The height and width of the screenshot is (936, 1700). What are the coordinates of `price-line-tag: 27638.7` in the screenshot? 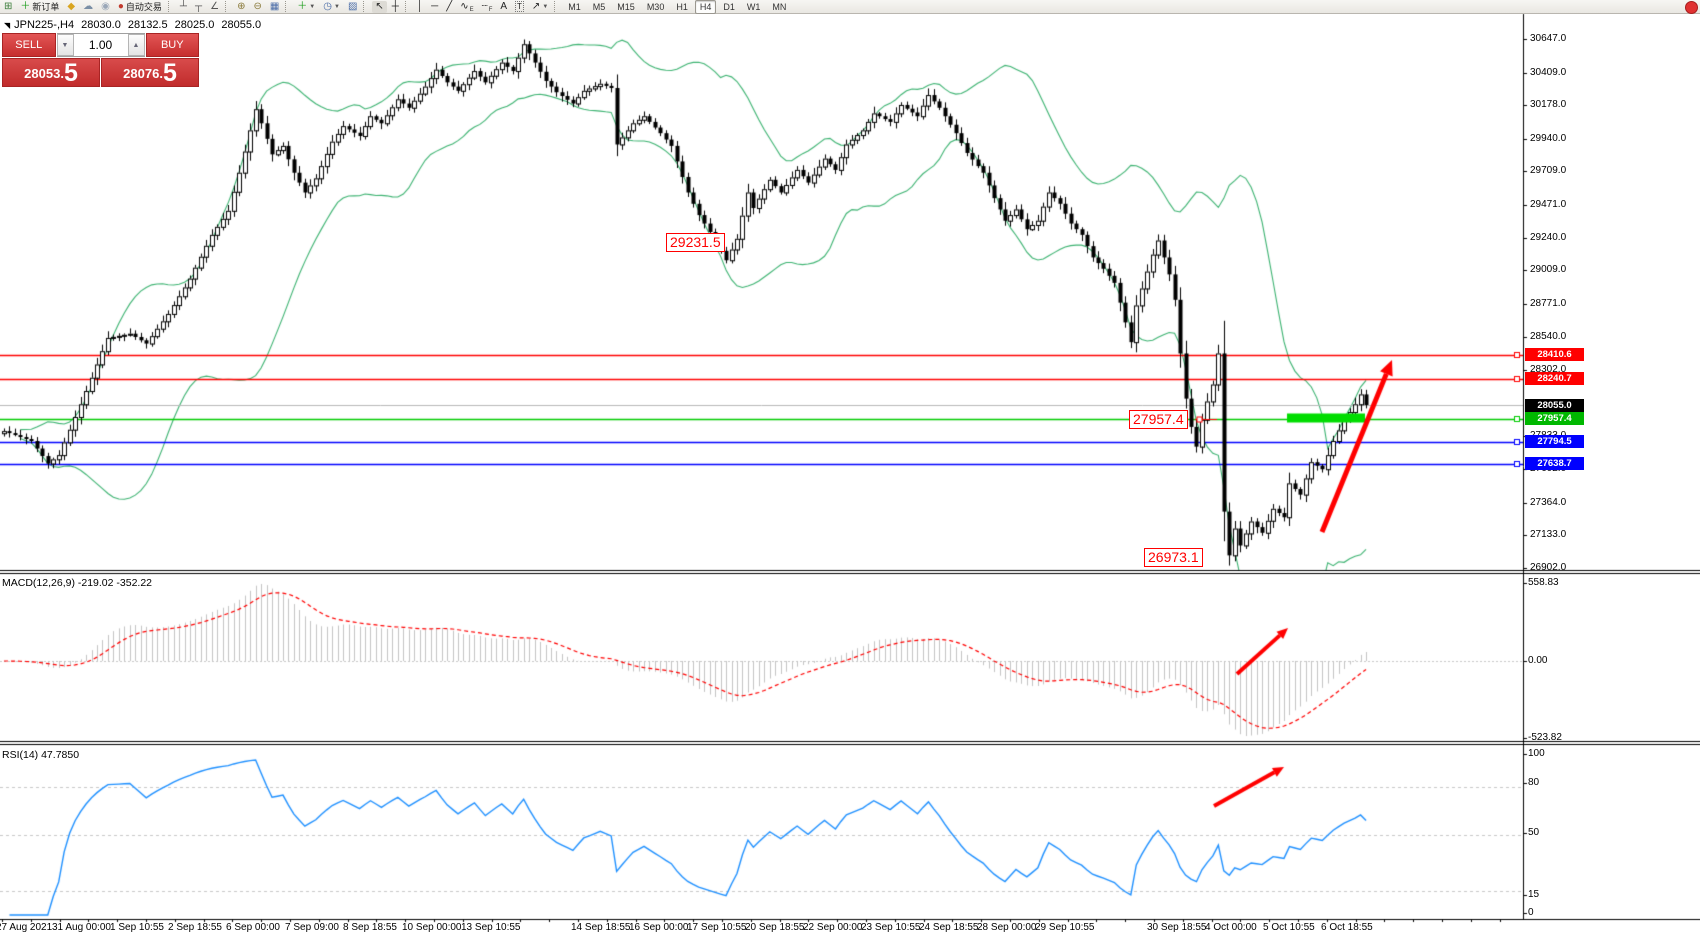 It's located at (1554, 464).